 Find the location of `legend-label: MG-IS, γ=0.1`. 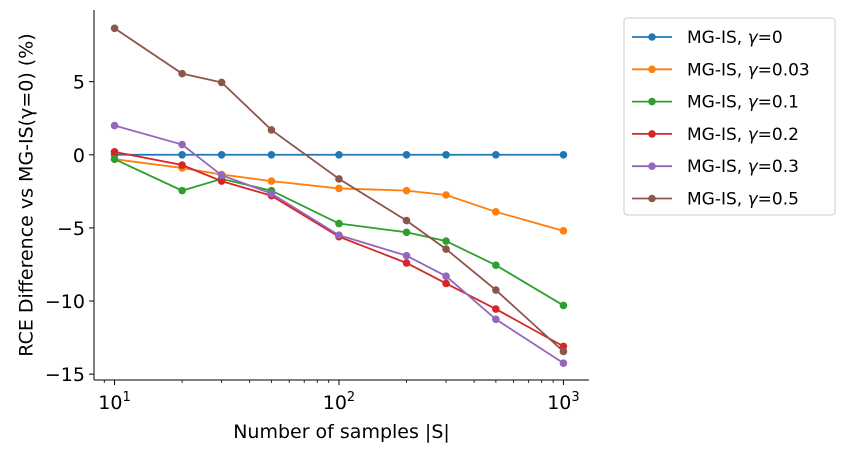

legend-label: MG-IS, γ=0.1 is located at coordinates (743, 103).